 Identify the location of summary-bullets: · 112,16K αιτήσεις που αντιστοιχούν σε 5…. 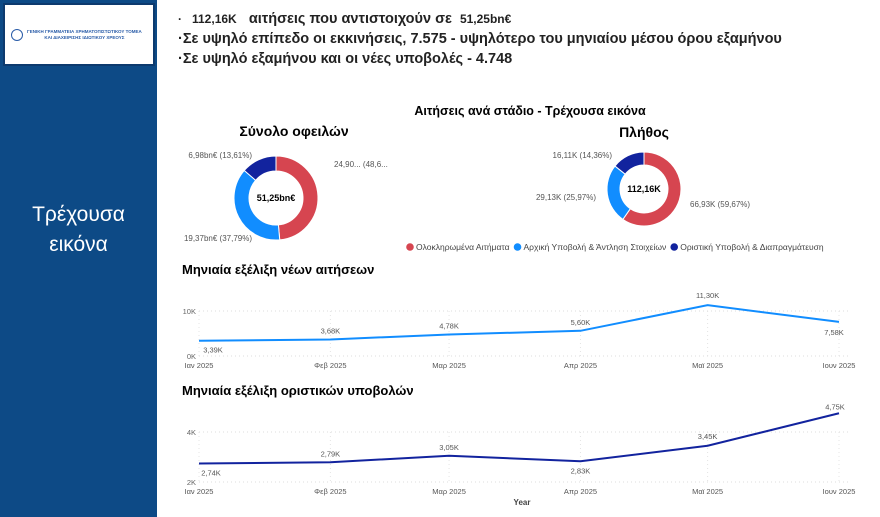
(480, 39).